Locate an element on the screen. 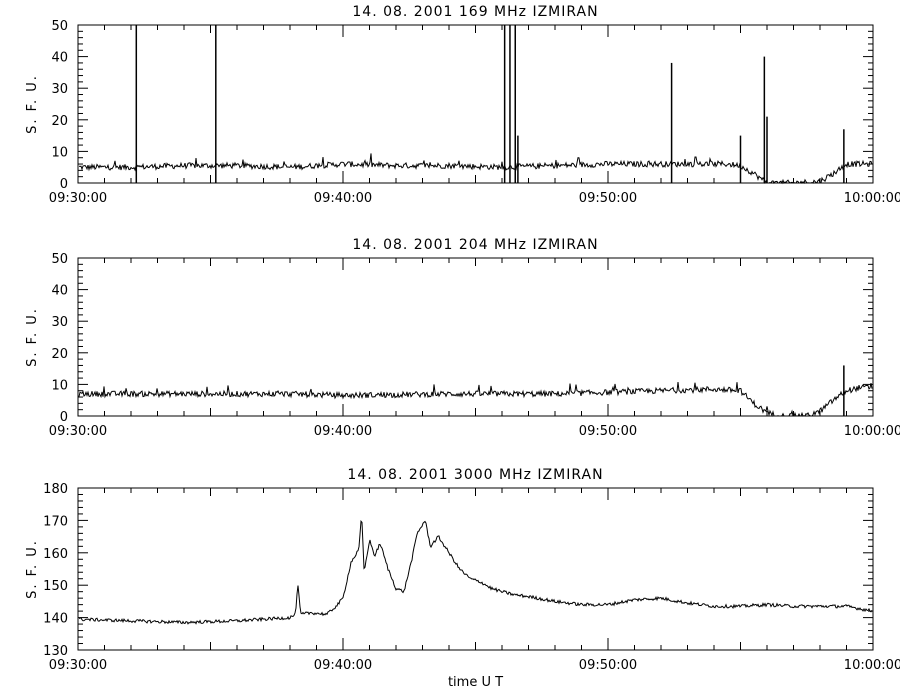  chart-title: 14. 08. 2001 204 MHz IZMIRAN is located at coordinates (475, 245).